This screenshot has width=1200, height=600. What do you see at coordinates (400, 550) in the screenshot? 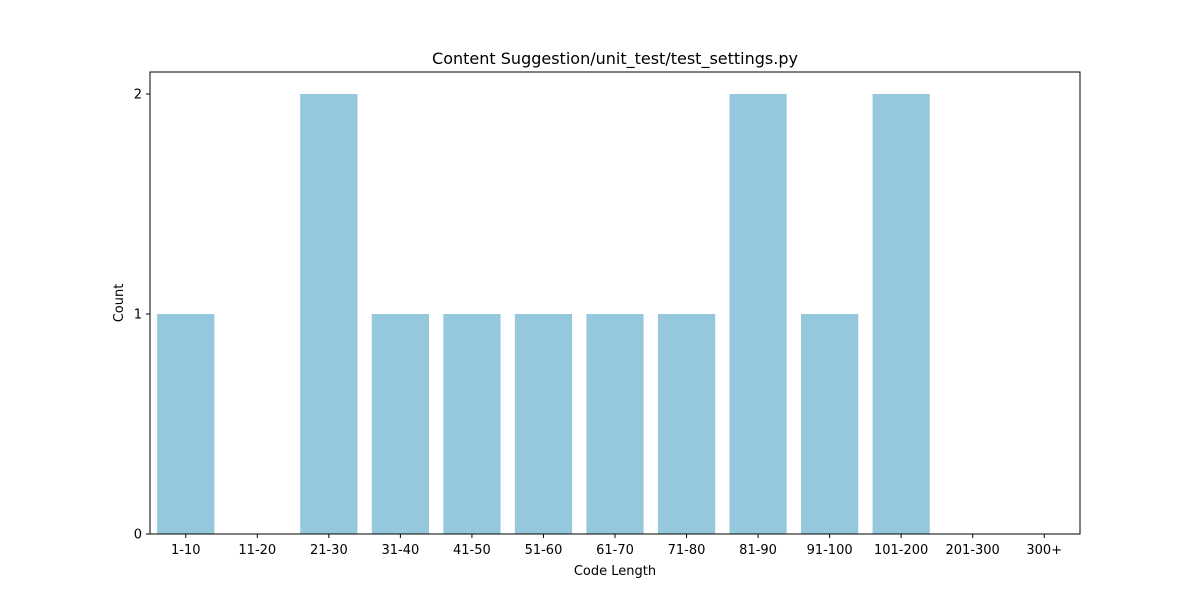
I see `x-tick-label: 31-40` at bounding box center [400, 550].